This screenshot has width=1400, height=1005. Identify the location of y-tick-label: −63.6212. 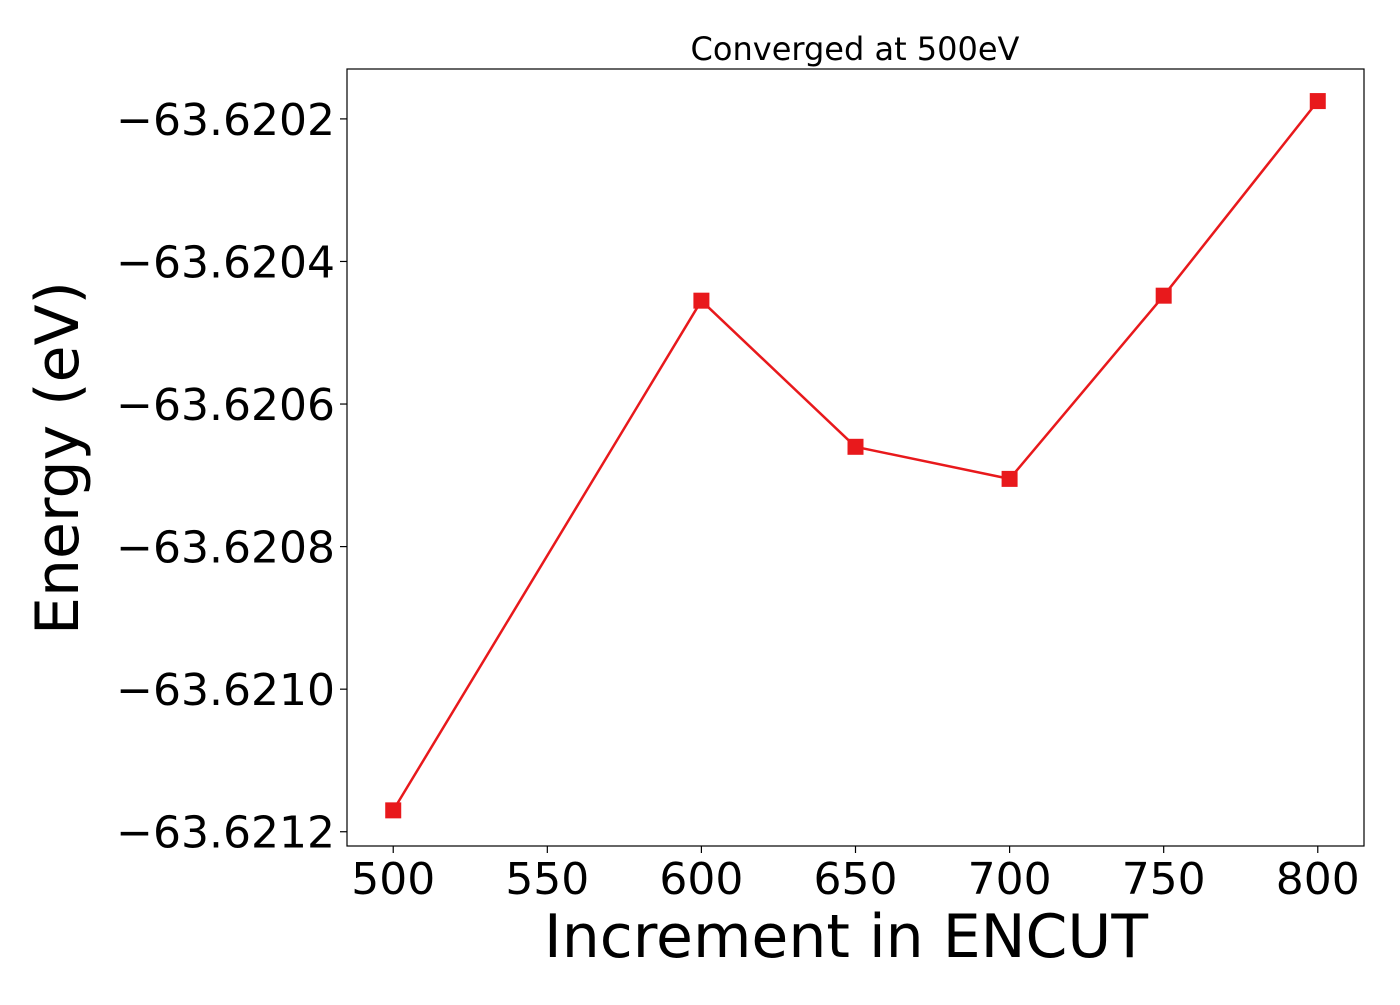
(225, 833).